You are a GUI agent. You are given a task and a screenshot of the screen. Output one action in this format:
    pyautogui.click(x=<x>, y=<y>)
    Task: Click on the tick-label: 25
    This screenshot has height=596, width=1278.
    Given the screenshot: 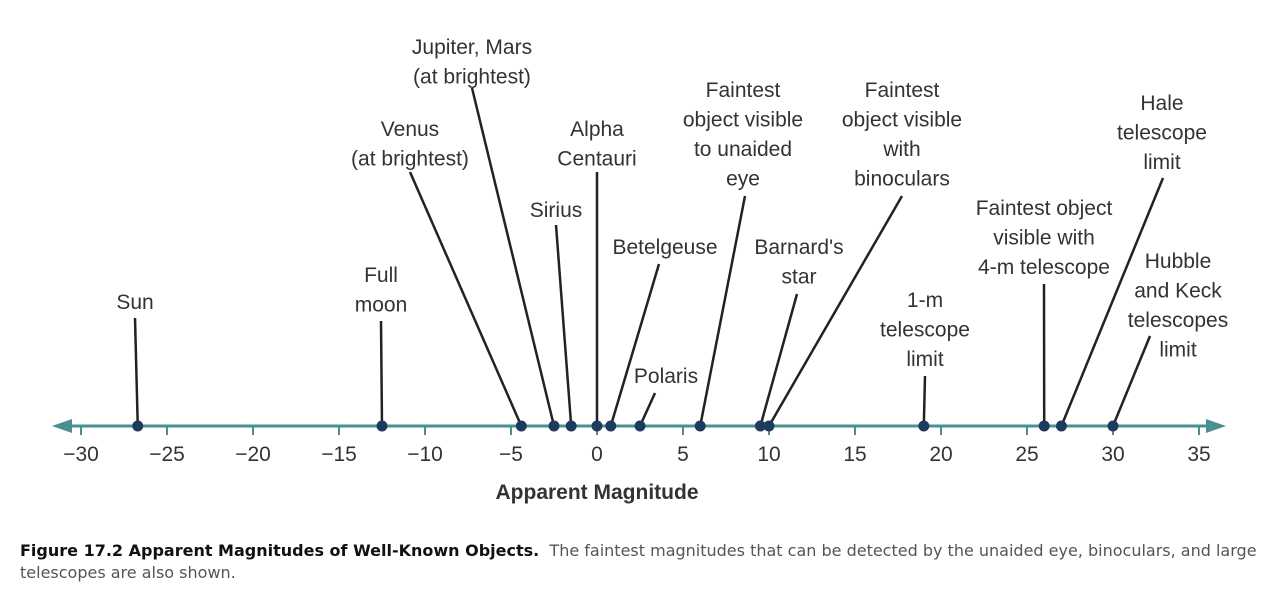 What is the action you would take?
    pyautogui.click(x=1026, y=454)
    